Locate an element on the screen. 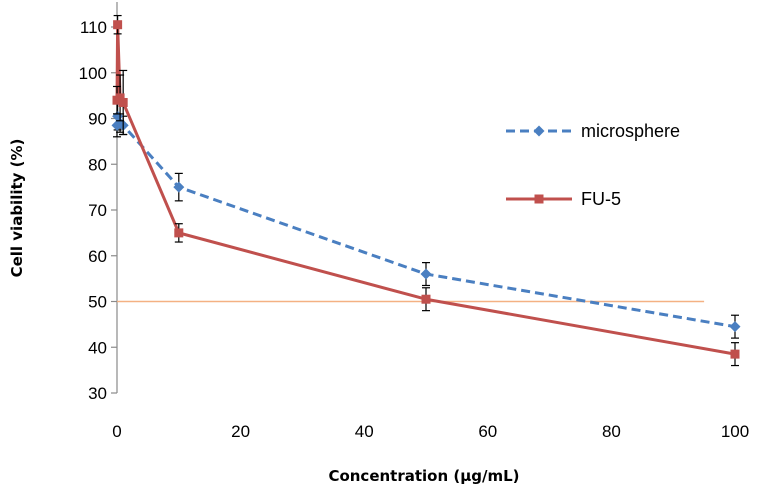 The image size is (758, 491). x-axis-title: Concentration (µg/mL) is located at coordinates (423, 476).